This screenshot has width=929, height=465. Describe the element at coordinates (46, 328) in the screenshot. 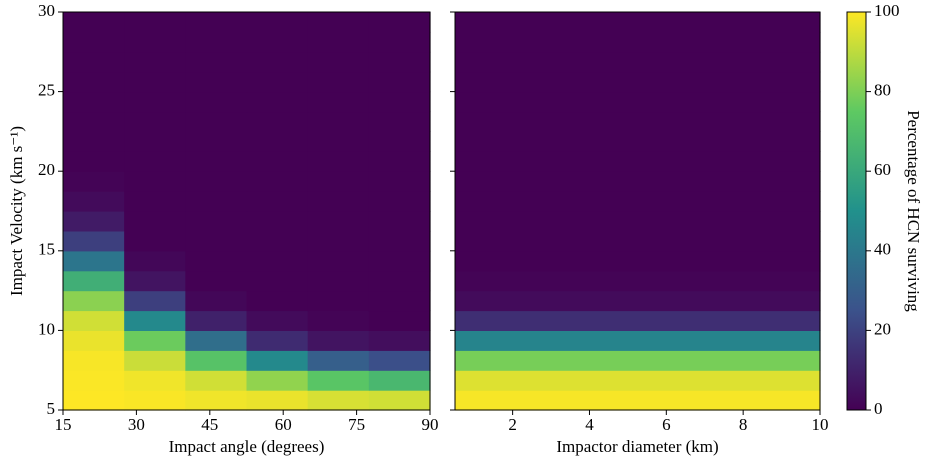

I see `y-tick-label: 10` at that location.